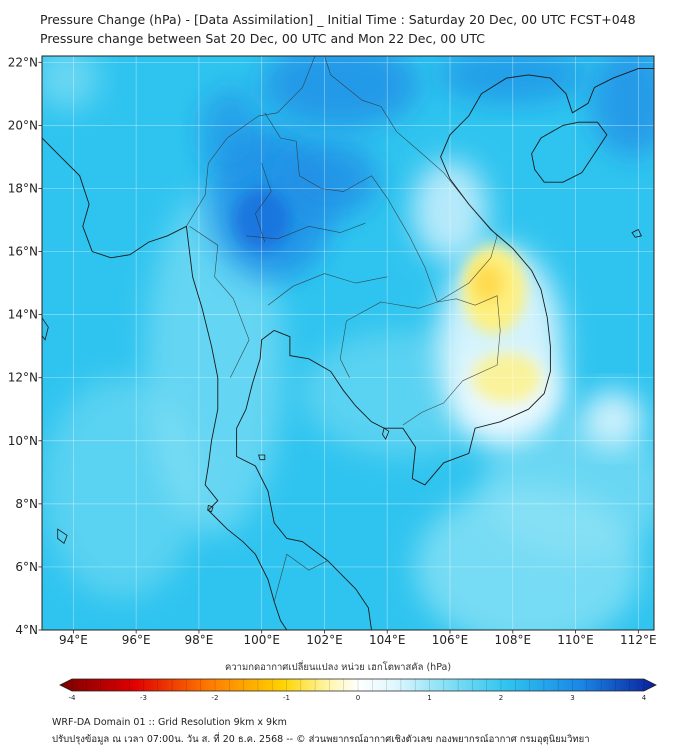 Image resolution: width=676 pixels, height=756 pixels. I want to click on lat-tick-label: 10°N, so click(23, 441).